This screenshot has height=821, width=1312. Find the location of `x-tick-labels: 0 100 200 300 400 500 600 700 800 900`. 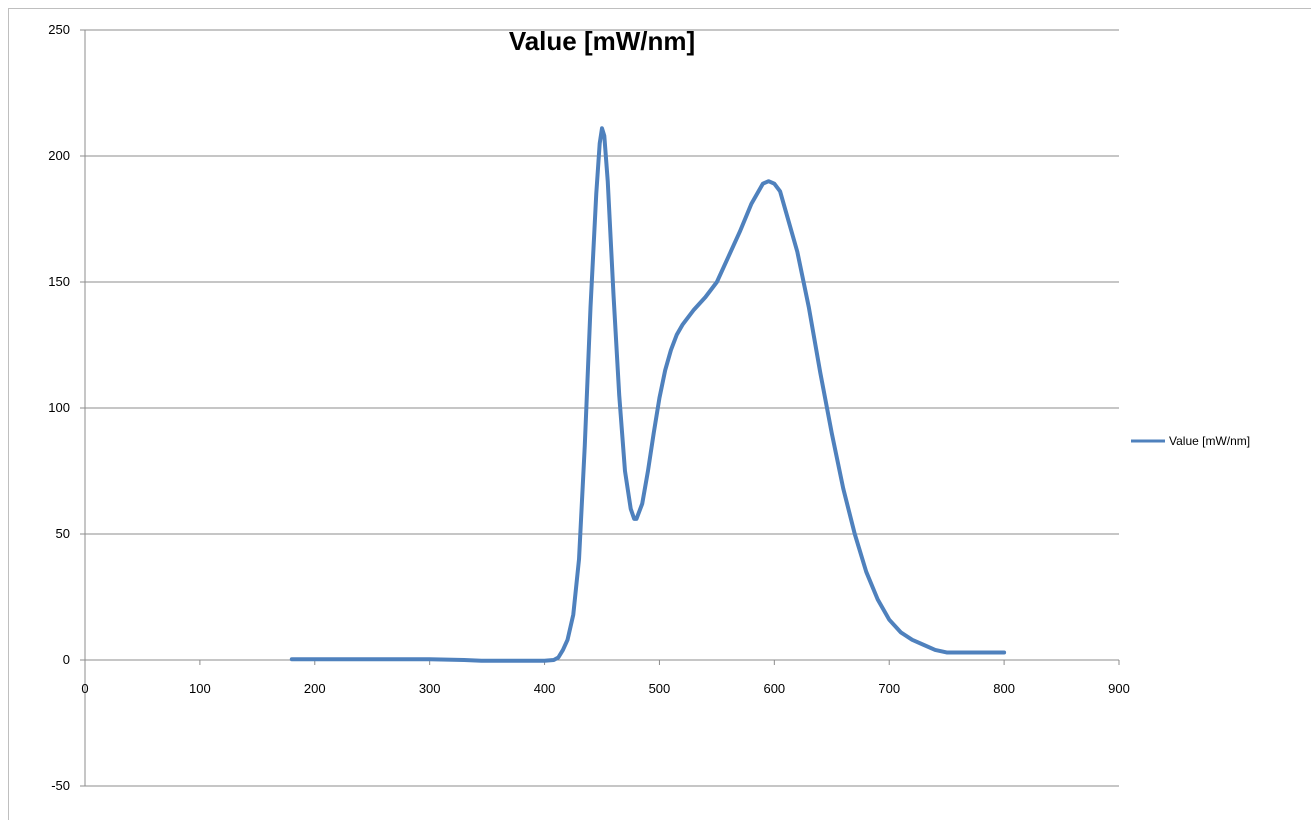

x-tick-labels: 0 100 200 300 400 500 600 700 800 900 is located at coordinates (605, 688).